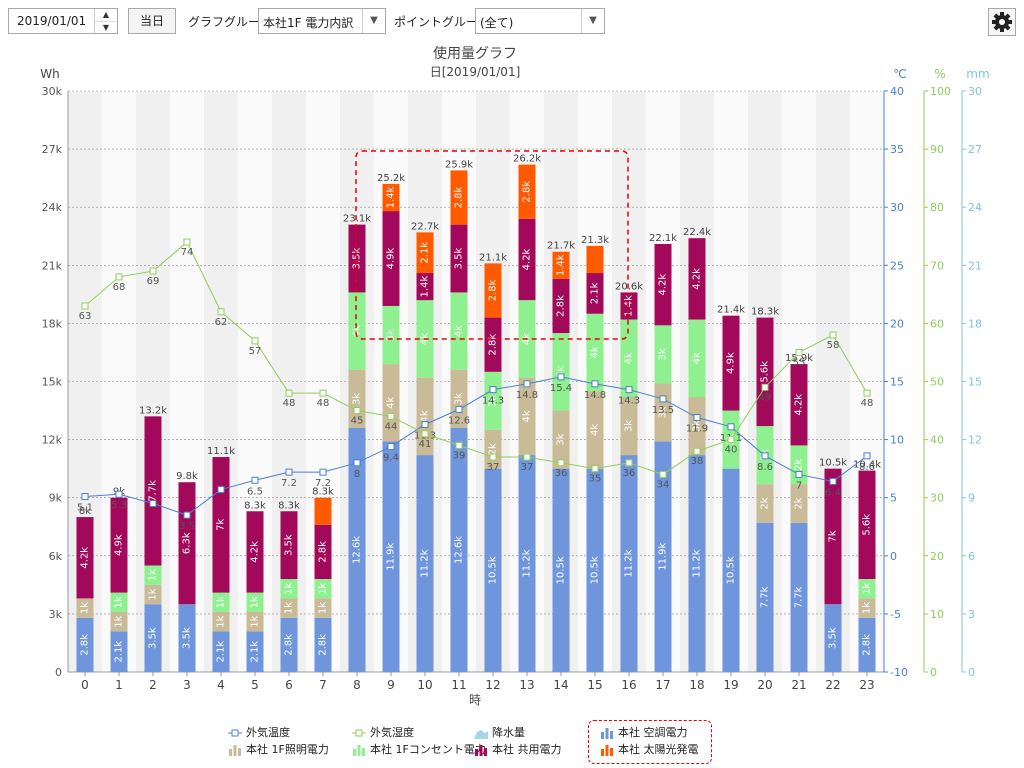 The width and height of the screenshot is (1024, 768). Describe the element at coordinates (391, 258) in the screenshot. I see `bar-segment-label: 4.9k` at that location.